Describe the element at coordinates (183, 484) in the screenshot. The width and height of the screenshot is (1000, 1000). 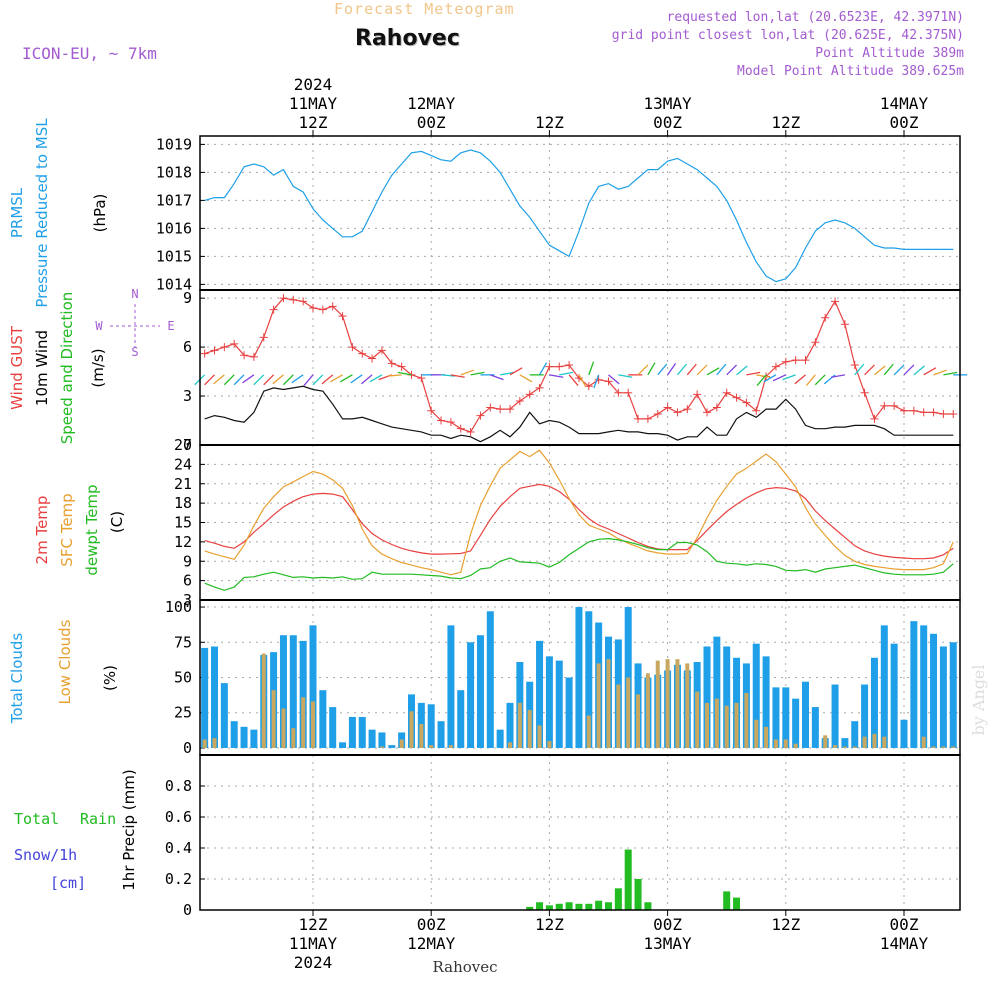
I see `y-tick-label: 21` at that location.